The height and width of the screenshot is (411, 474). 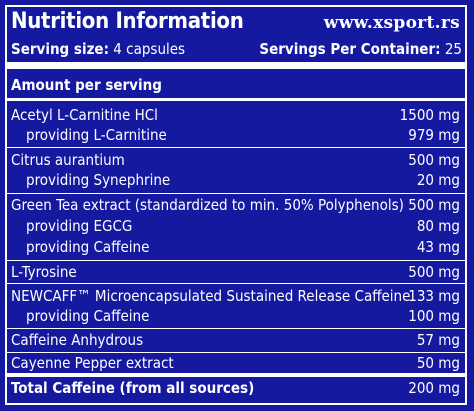 I want to click on ingredient-name: Citrus aurantium, so click(x=68, y=160).